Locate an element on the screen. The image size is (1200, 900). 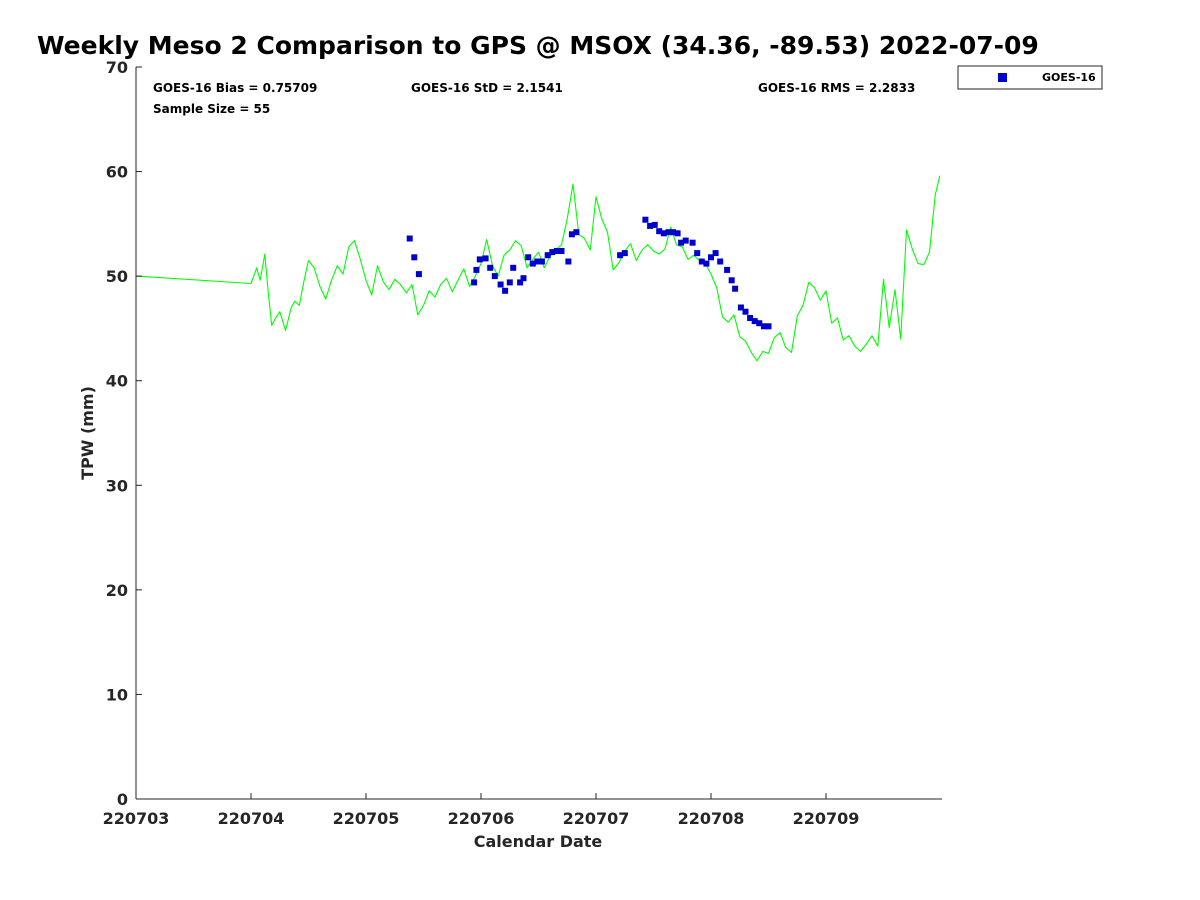
y-tick-label: 60 is located at coordinates (117, 172).